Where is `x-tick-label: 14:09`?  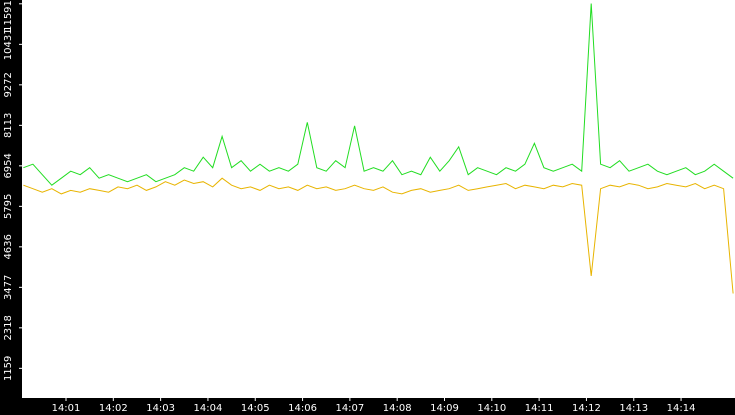
x-tick-label: 14:09 is located at coordinates (444, 408).